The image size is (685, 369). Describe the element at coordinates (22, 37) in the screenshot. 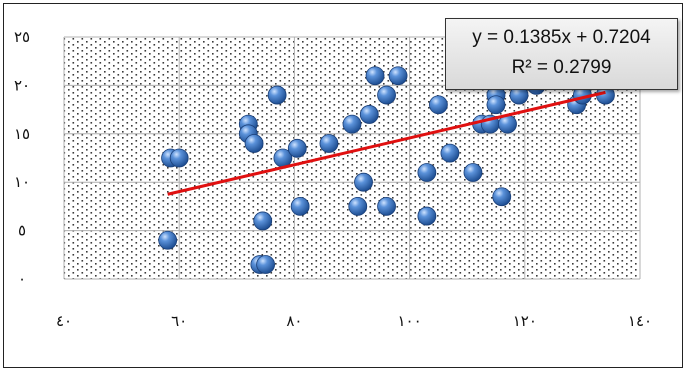

I see `y-tick-label: ٢٥` at that location.